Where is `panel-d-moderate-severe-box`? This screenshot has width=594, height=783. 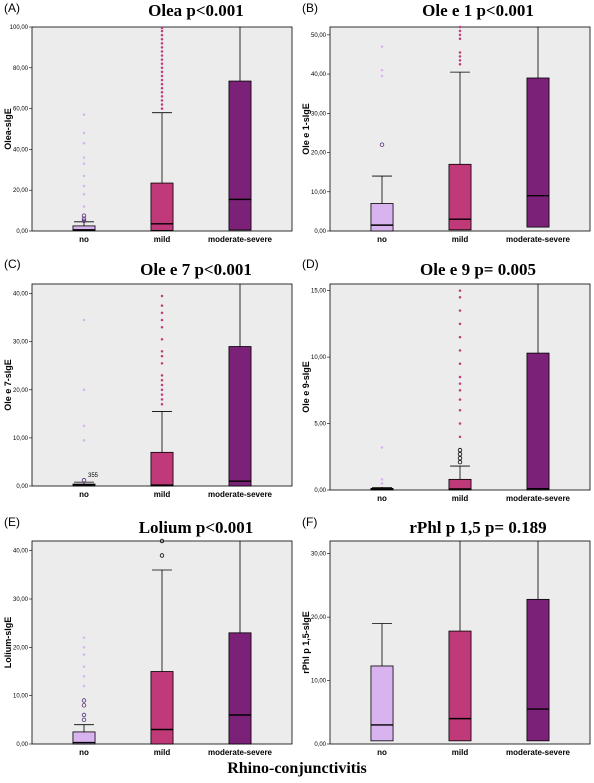 panel-d-moderate-severe-box is located at coordinates (538, 421).